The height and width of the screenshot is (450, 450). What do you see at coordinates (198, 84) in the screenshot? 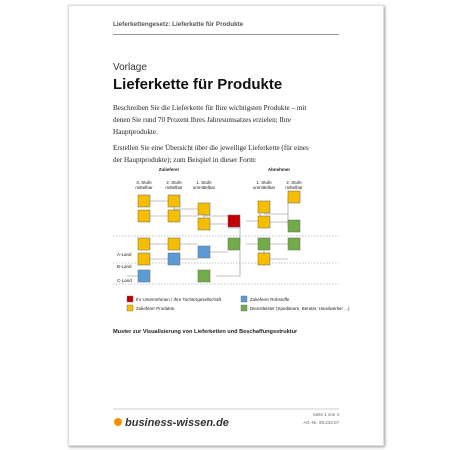
I see `doc-title: Lieferkette für Produkte` at bounding box center [198, 84].